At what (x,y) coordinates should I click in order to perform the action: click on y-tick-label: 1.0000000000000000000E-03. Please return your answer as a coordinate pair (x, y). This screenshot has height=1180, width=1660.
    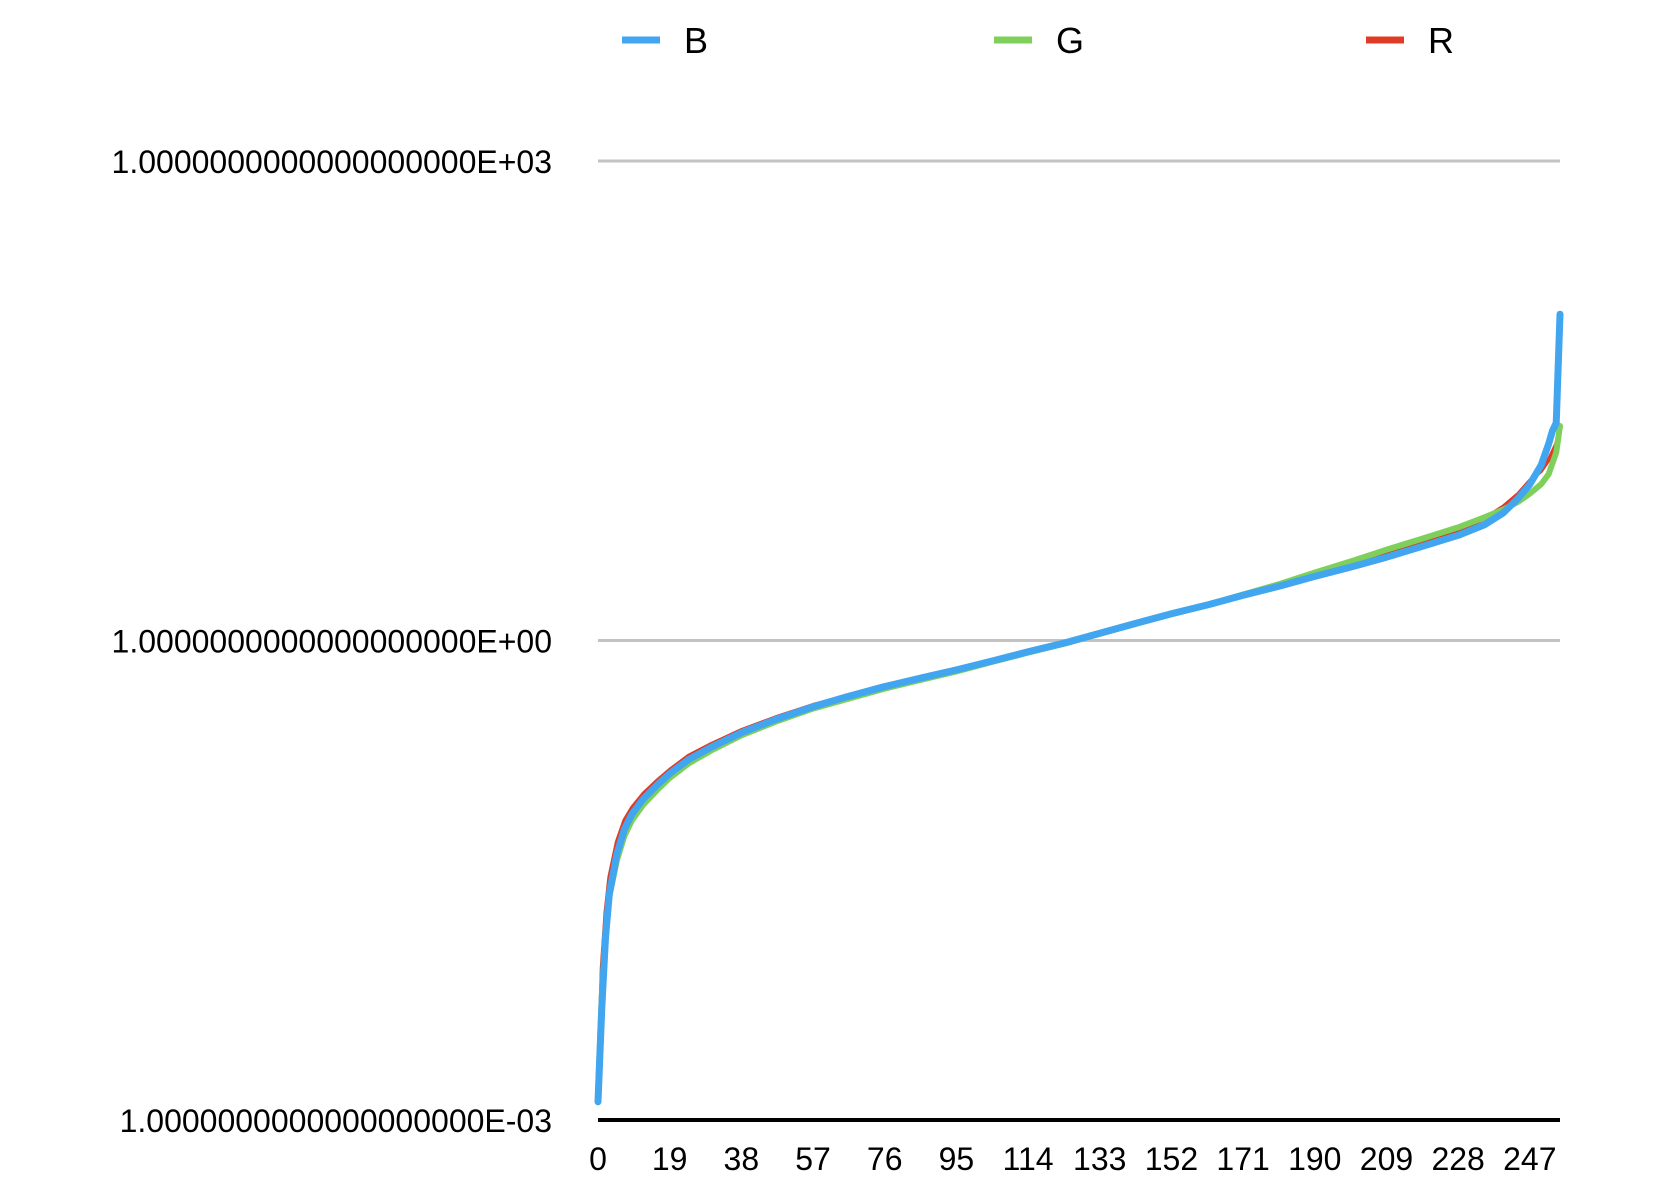
    Looking at the image, I should click on (336, 1121).